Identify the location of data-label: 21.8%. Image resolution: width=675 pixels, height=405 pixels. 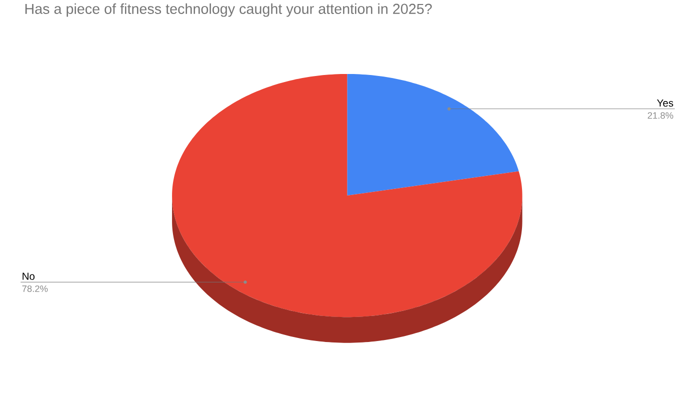
(661, 115).